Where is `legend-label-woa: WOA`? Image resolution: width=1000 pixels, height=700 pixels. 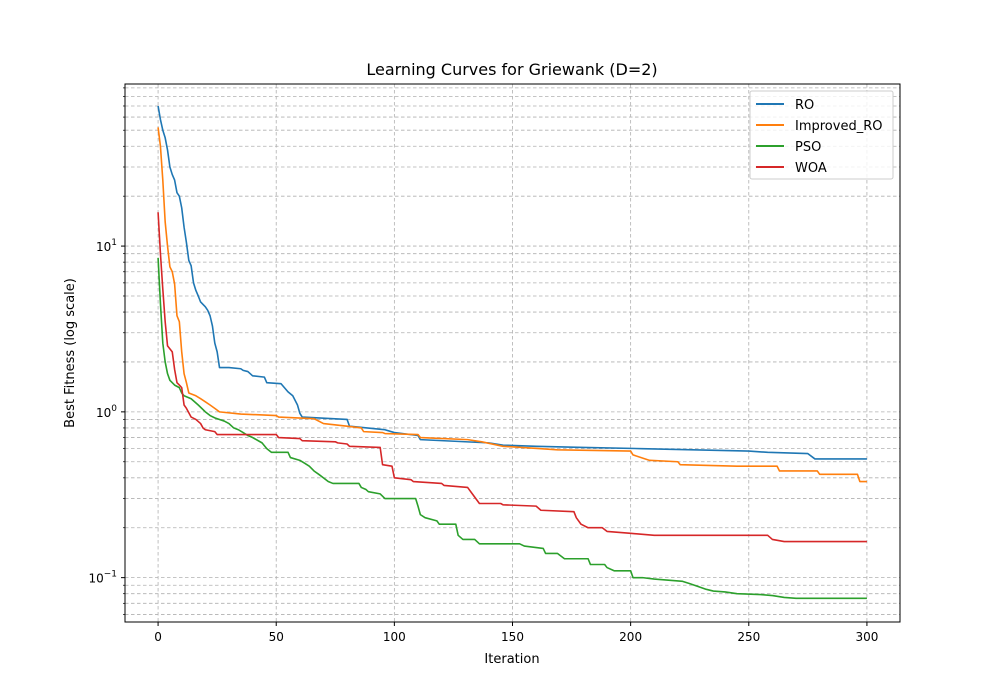 legend-label-woa: WOA is located at coordinates (811, 168).